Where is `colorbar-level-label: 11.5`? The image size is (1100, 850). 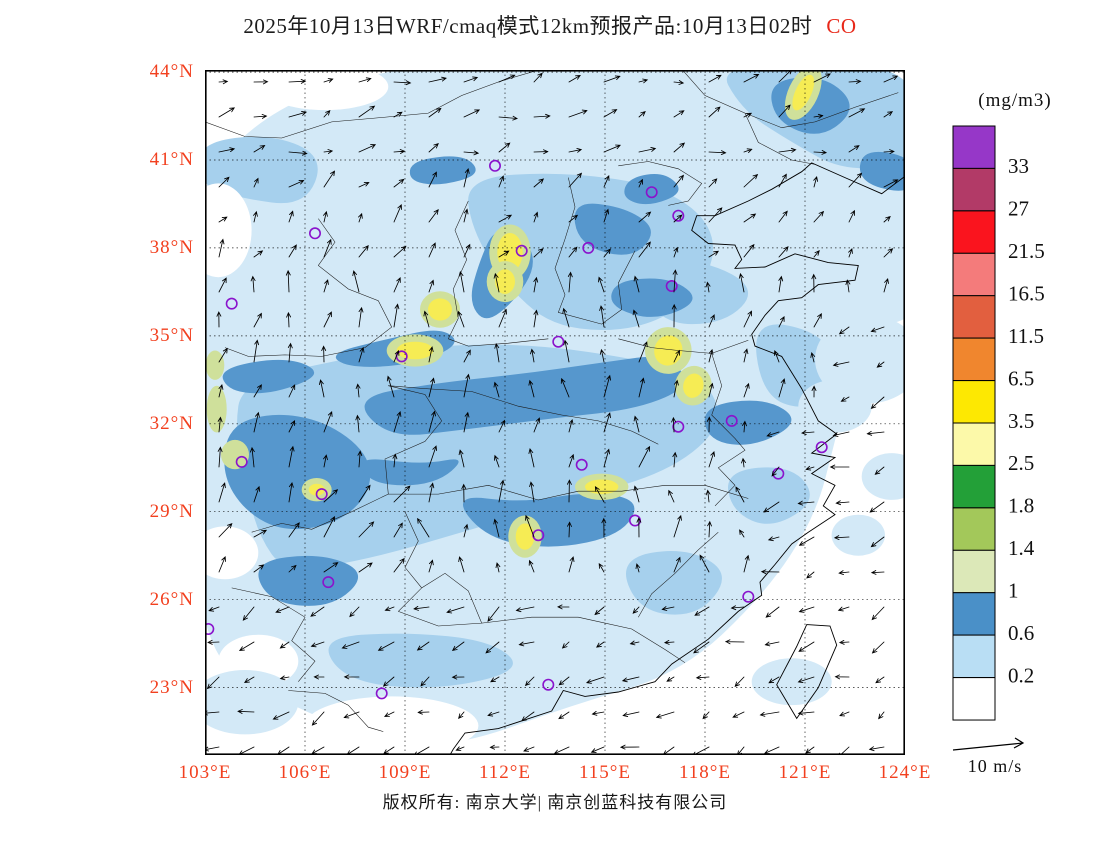
colorbar-level-label: 11.5 is located at coordinates (1026, 336).